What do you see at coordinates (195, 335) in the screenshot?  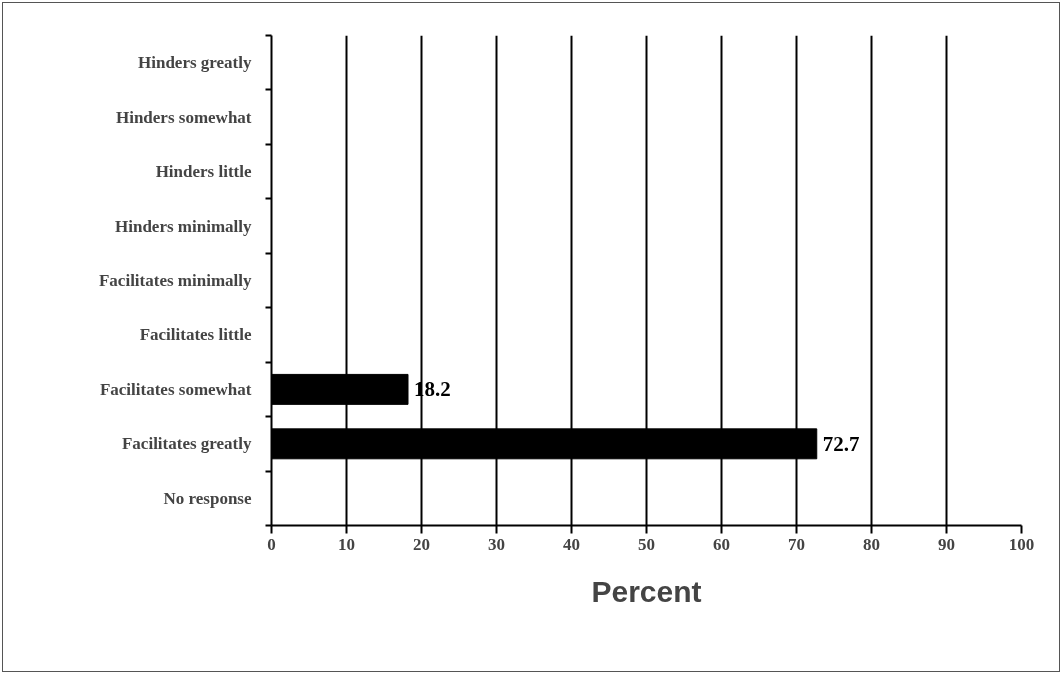 I see `y-tick-label: Facilitates little` at bounding box center [195, 335].